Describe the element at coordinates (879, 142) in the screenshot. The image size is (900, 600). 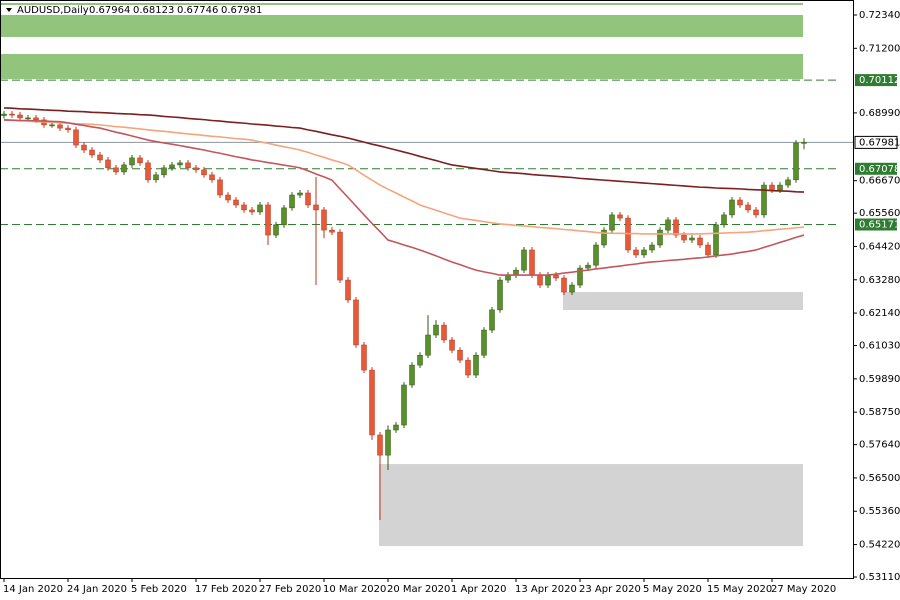
I see `price-label: 0.67981` at that location.